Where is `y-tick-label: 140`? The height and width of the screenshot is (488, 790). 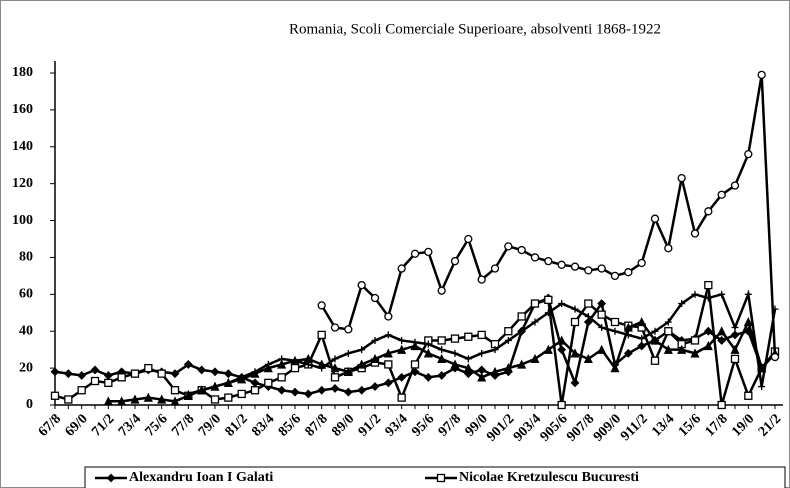
y-tick-label: 140 is located at coordinates (22, 146).